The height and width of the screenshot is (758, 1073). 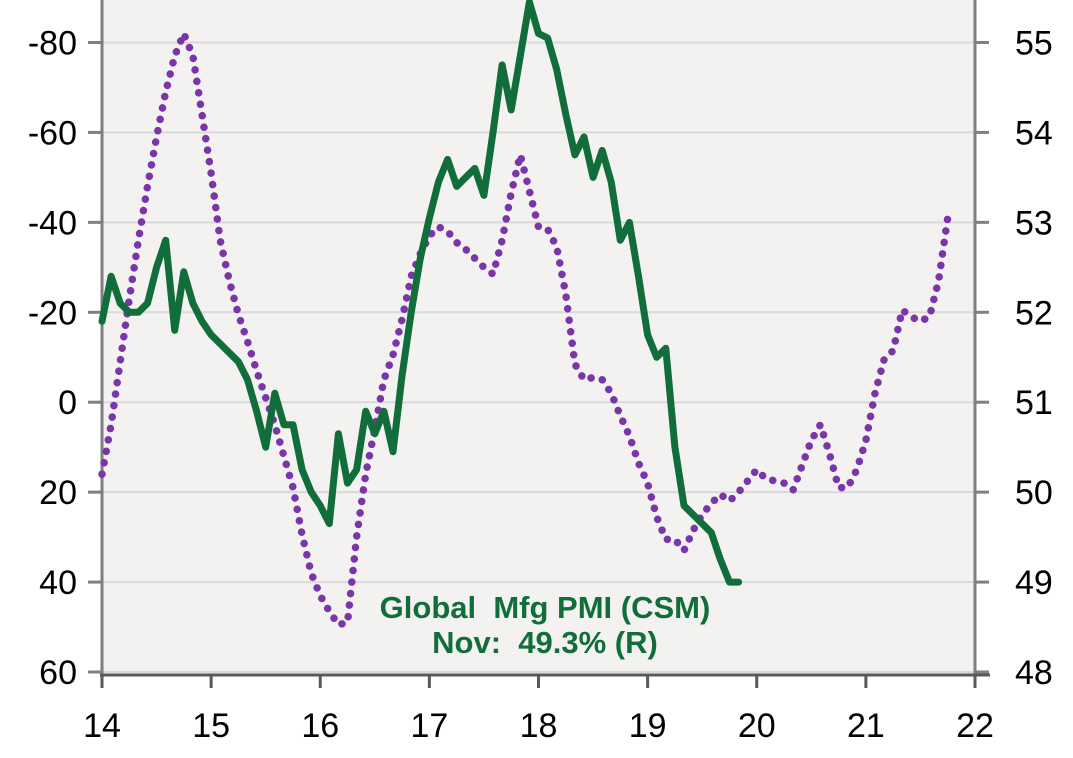 I want to click on y-left-tick-label: -20, so click(x=52, y=313).